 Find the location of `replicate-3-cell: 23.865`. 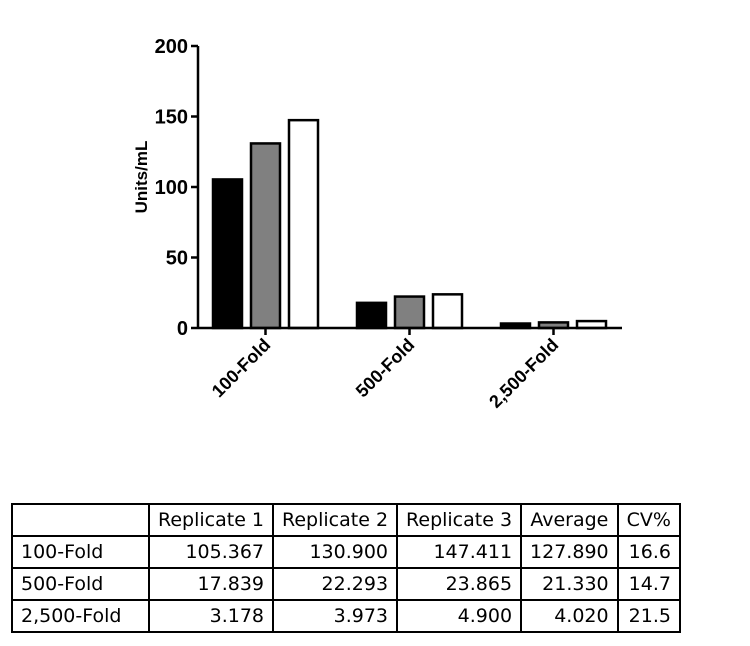

replicate-3-cell: 23.865 is located at coordinates (459, 584).